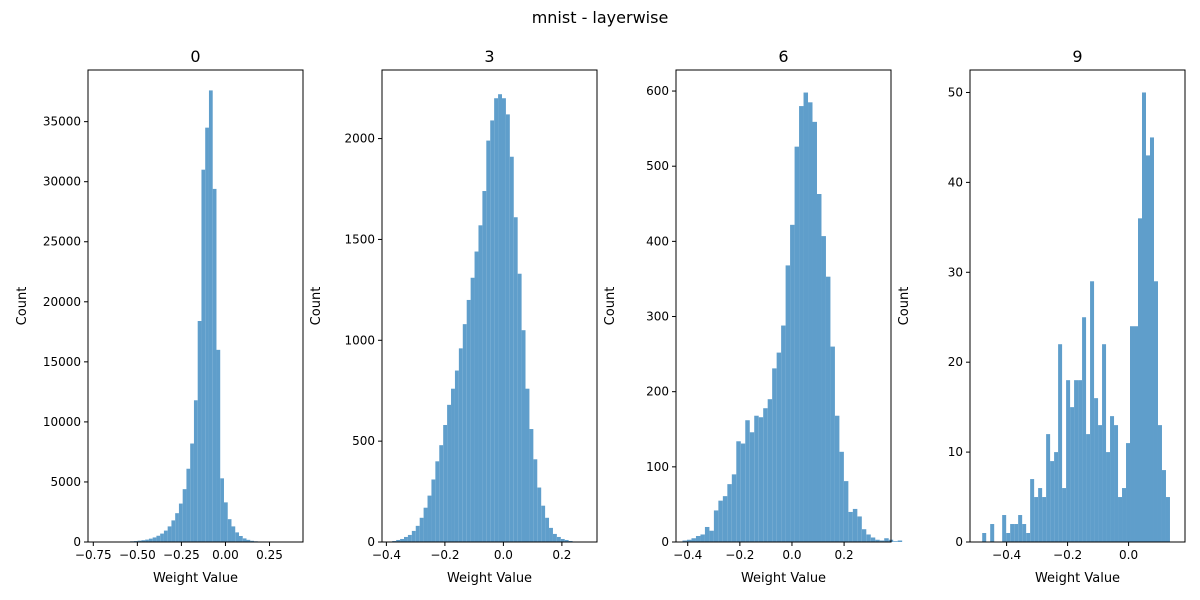 Image resolution: width=1200 pixels, height=600 pixels. What do you see at coordinates (844, 555) in the screenshot?
I see `x-tick-label: 0.2` at bounding box center [844, 555].